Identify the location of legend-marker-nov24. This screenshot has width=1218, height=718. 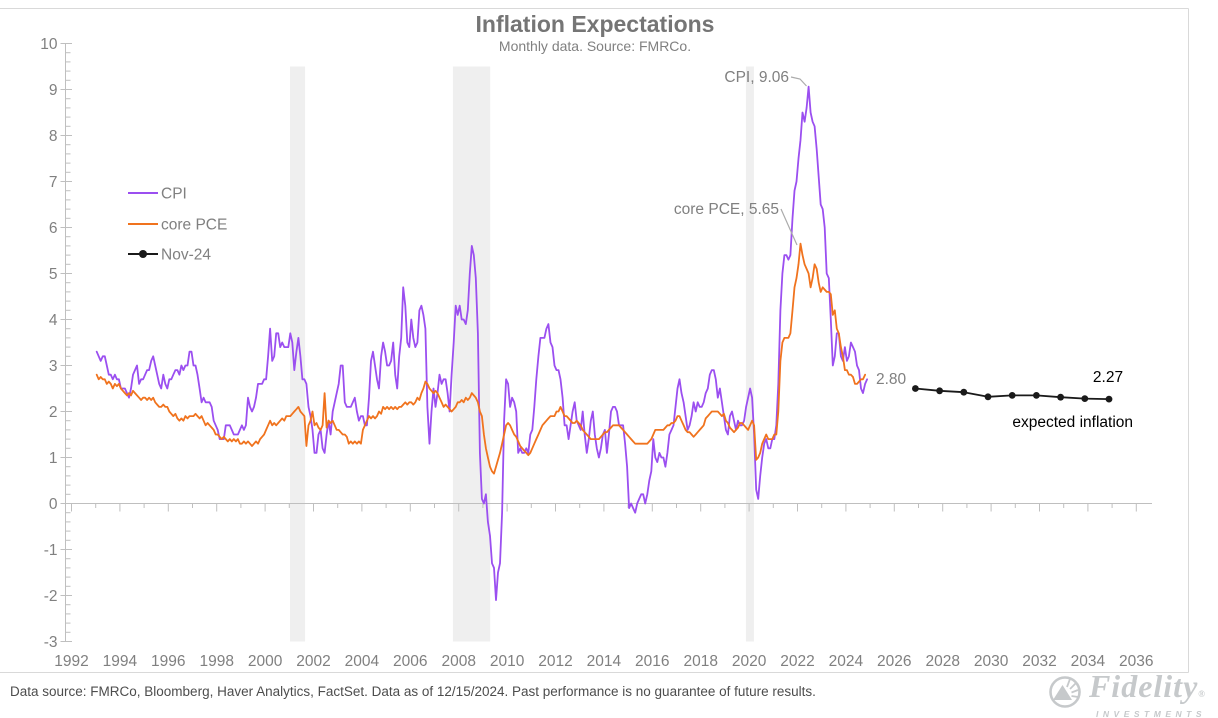
(143, 254).